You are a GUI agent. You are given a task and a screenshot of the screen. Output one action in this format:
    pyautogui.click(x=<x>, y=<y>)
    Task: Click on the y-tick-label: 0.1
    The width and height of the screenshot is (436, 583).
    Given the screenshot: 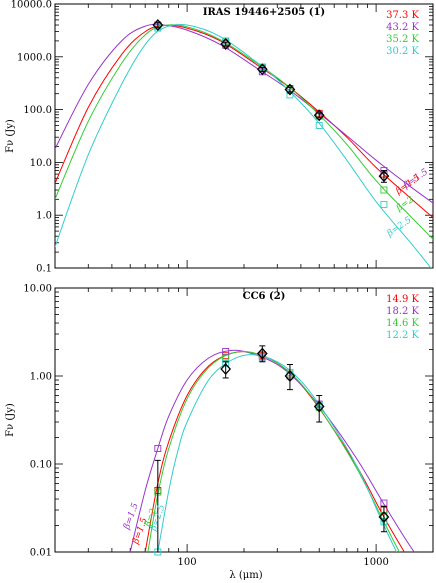 What is the action you would take?
    pyautogui.click(x=44, y=269)
    